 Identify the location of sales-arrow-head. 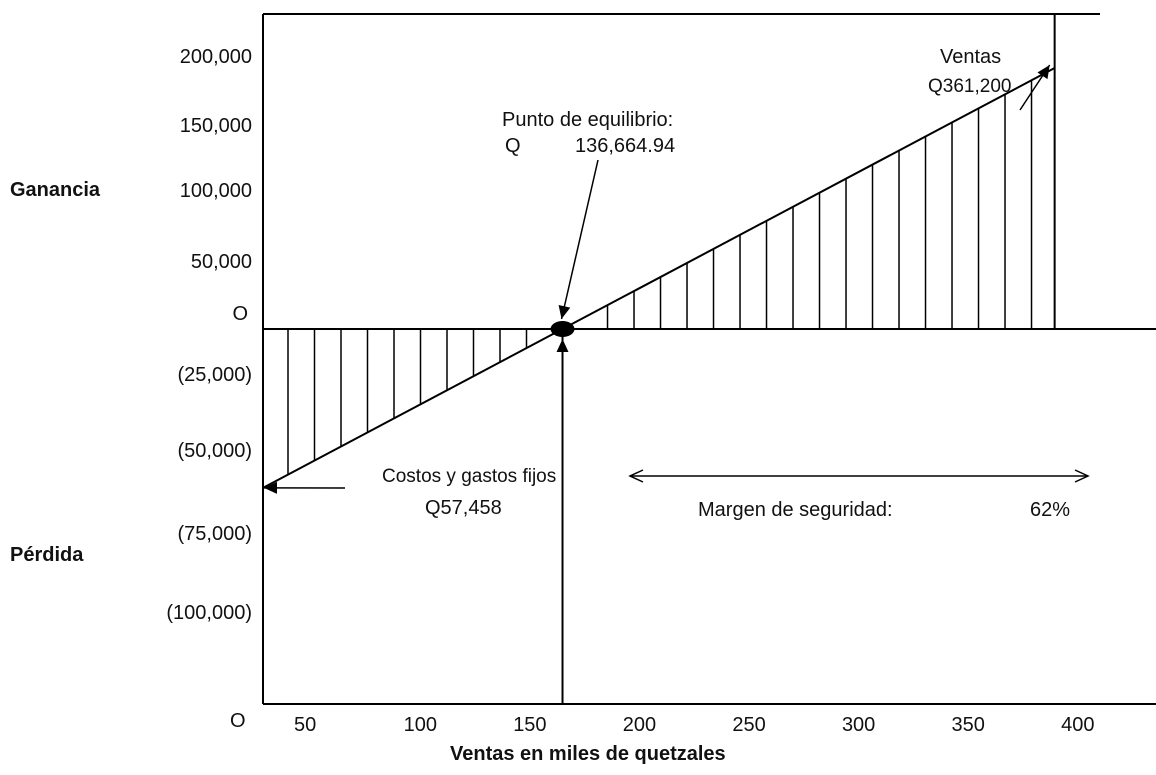
(1043, 72).